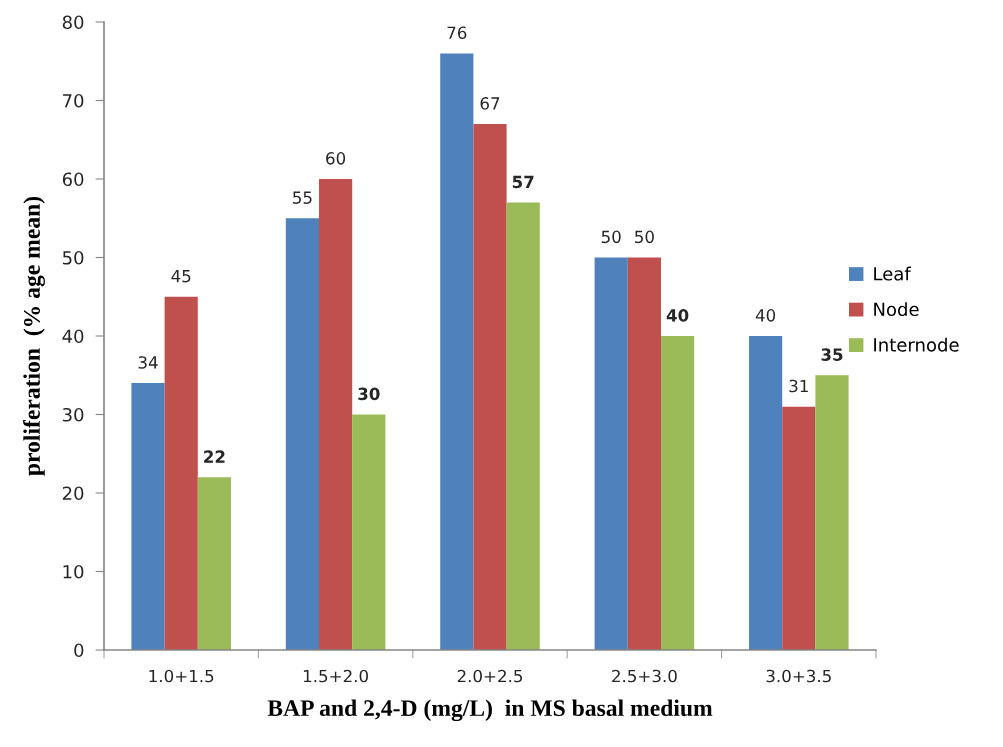 This screenshot has width=1003, height=747. I want to click on x-axis-title: BAP and 2,4-D (mg/L) in MS basal medium, so click(490, 710).